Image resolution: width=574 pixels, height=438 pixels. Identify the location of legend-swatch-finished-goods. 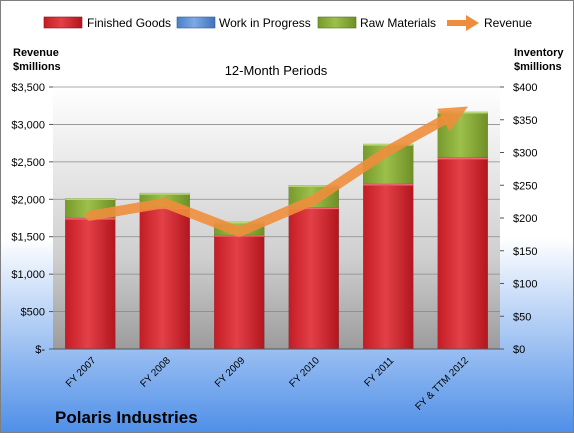
(63, 22).